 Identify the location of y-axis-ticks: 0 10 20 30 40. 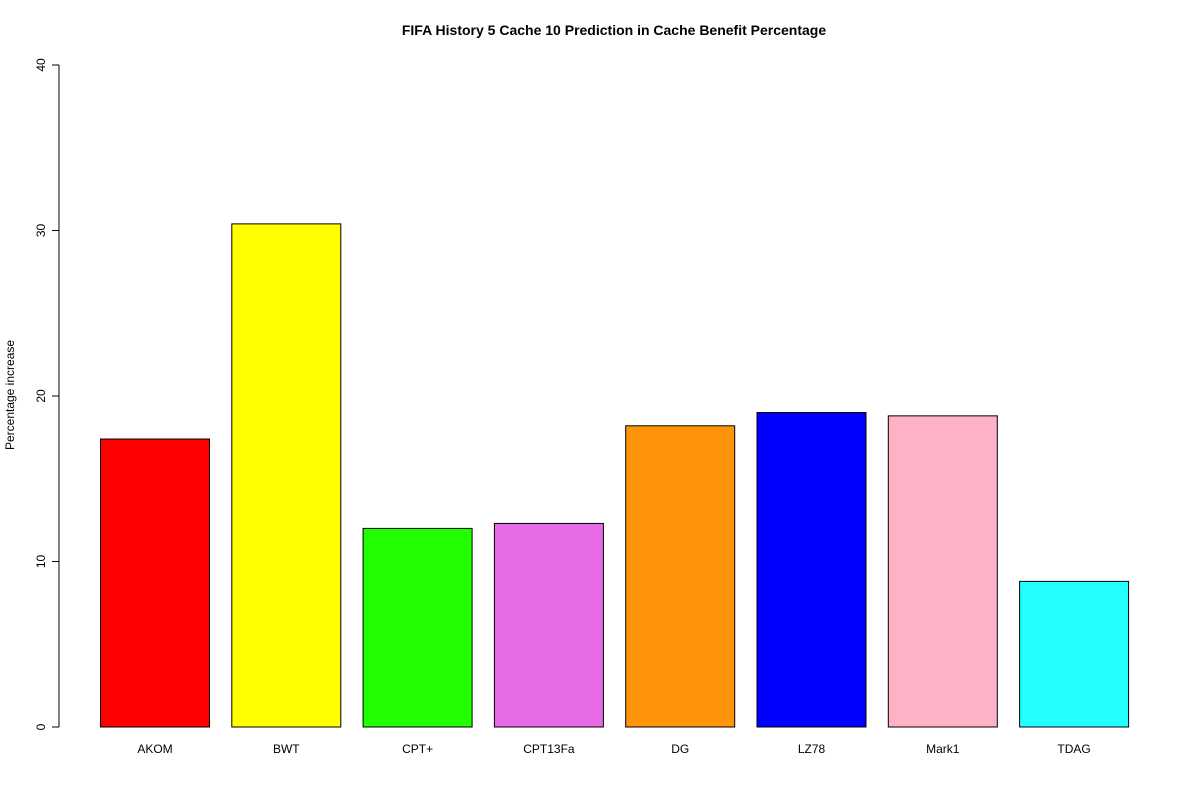
(46, 394).